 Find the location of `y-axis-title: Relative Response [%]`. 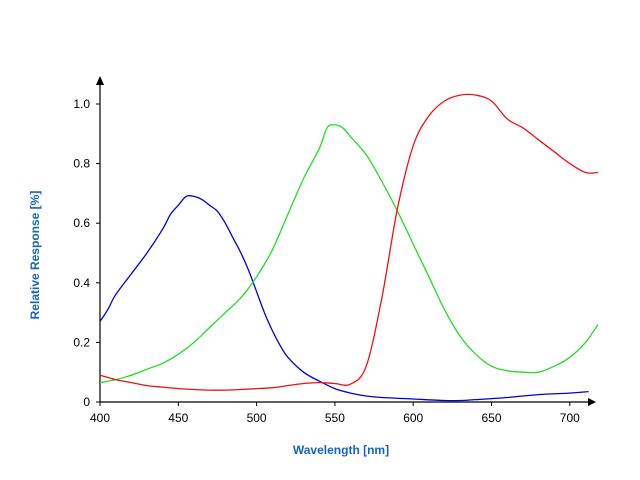

y-axis-title: Relative Response [%] is located at coordinates (35, 255).